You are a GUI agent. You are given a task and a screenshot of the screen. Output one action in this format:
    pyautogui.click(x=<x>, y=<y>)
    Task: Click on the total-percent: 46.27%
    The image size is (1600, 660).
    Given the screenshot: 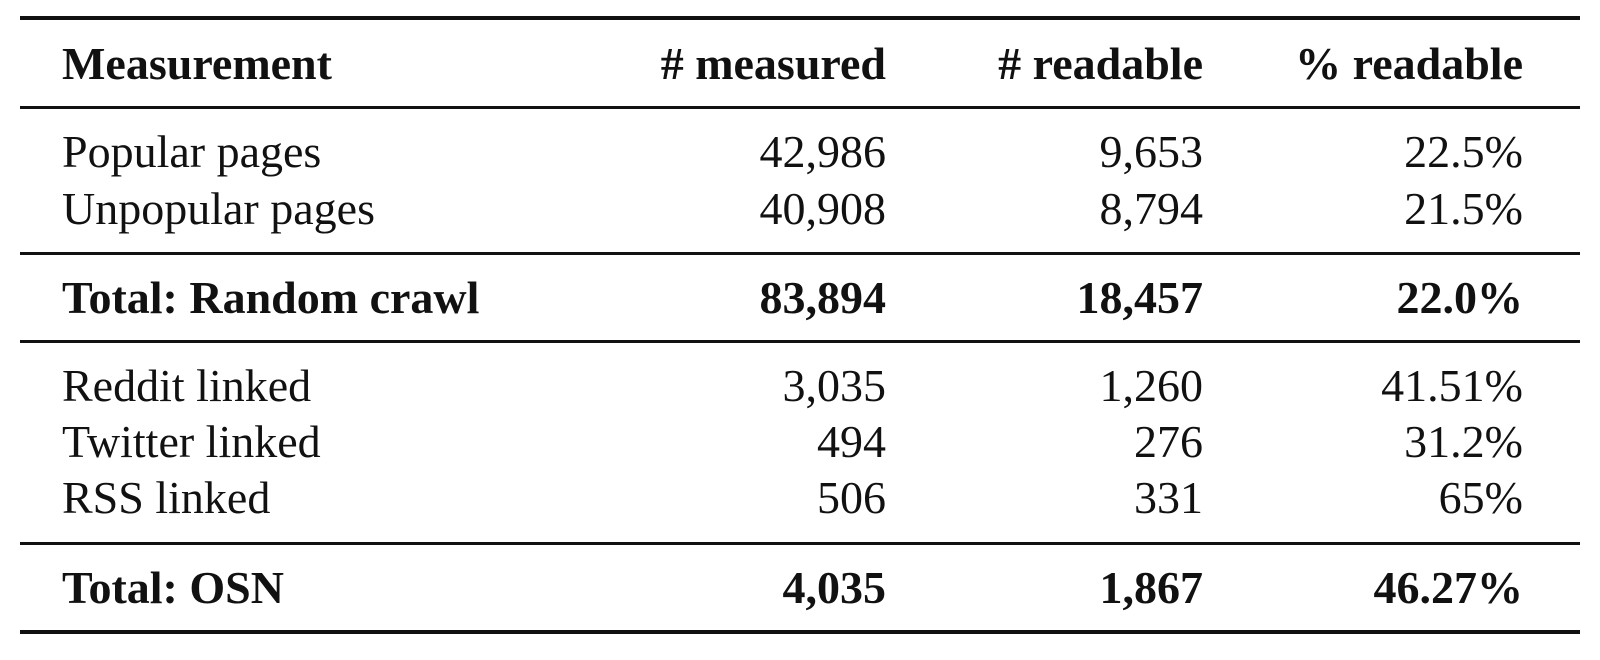 What is the action you would take?
    pyautogui.click(x=1448, y=587)
    